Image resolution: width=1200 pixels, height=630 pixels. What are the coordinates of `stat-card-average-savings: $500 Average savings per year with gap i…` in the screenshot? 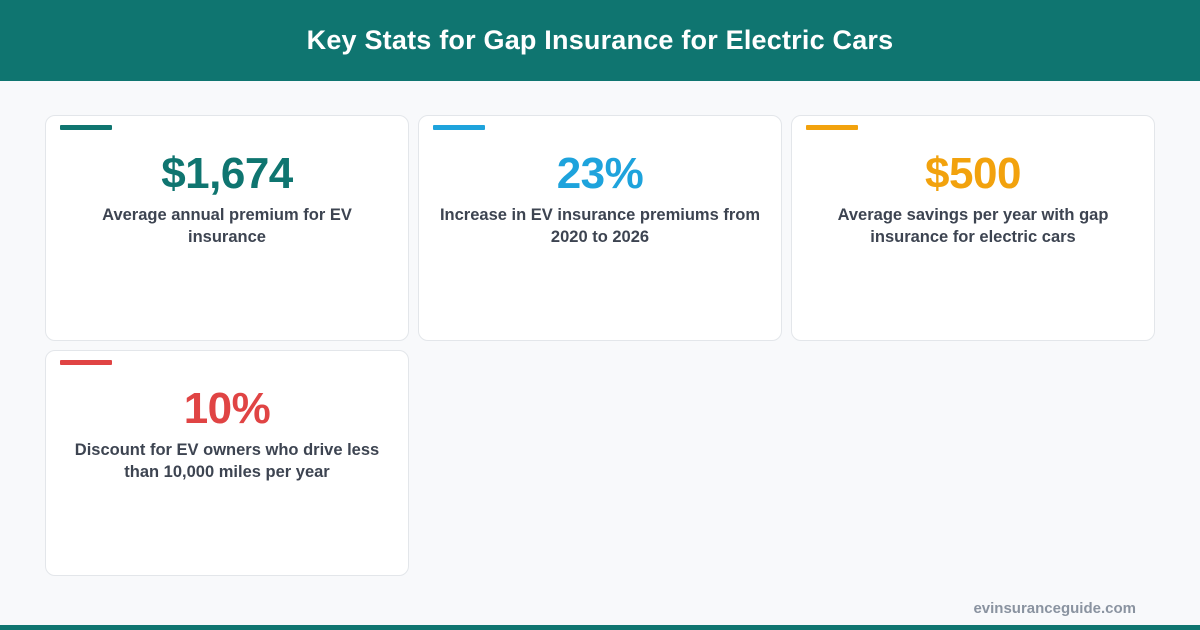 It's located at (973, 228).